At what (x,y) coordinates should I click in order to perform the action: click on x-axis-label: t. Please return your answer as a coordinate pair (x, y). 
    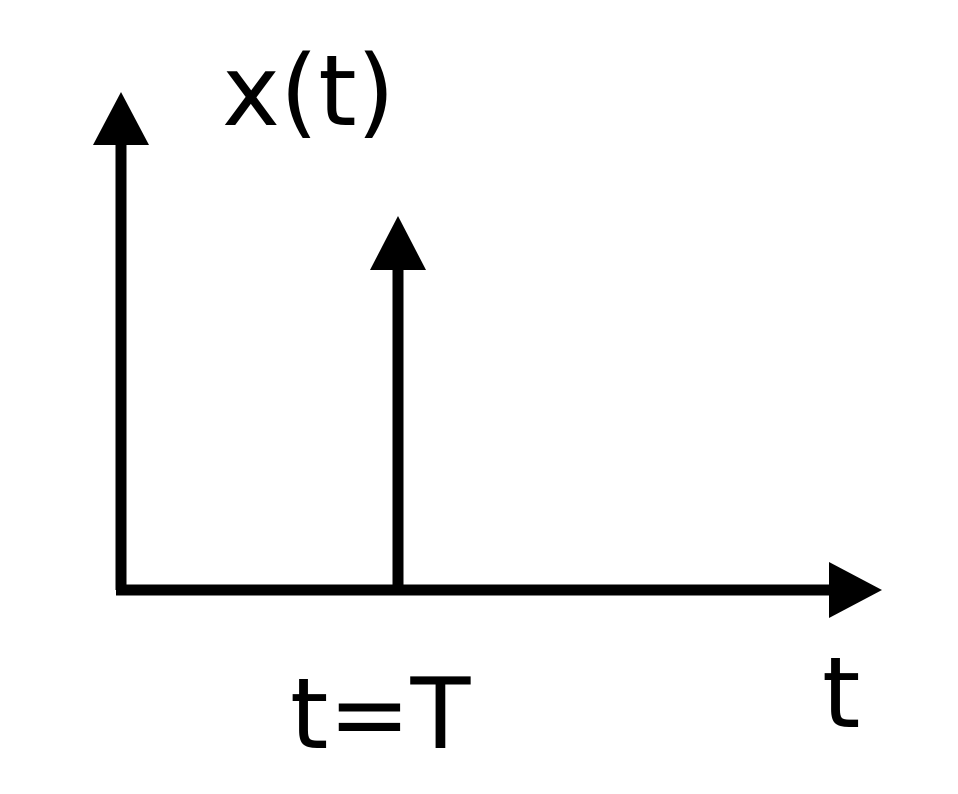
    Looking at the image, I should click on (841, 694).